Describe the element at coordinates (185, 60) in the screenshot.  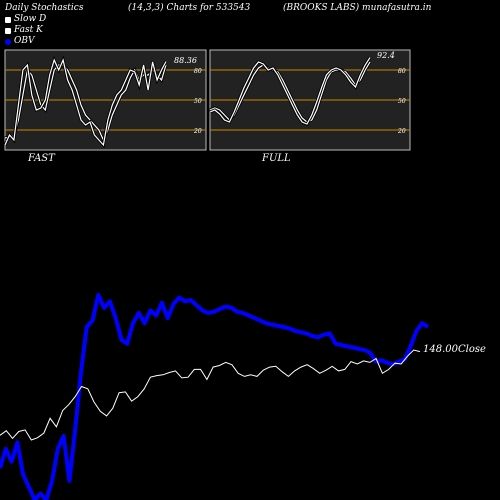
I see `fast-last-value-label: 88.36` at that location.